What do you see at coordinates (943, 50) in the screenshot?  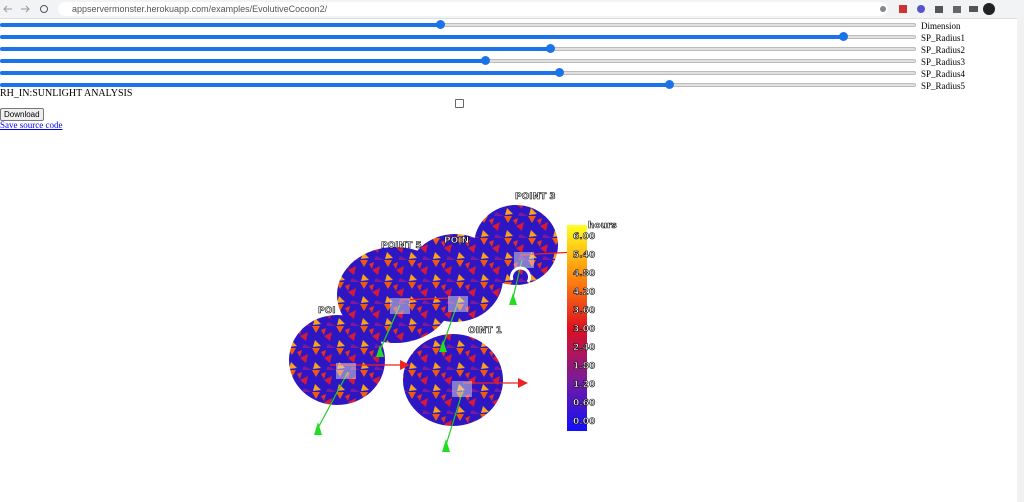 I see `slider-label: SP_Radius2` at bounding box center [943, 50].